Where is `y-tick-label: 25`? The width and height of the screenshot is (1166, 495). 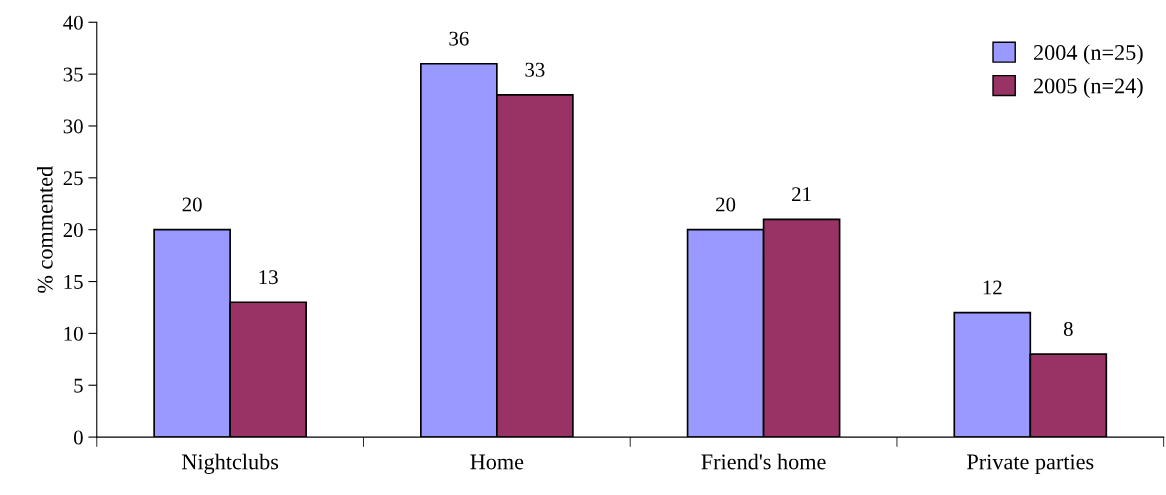
y-tick-label: 25 is located at coordinates (73, 178).